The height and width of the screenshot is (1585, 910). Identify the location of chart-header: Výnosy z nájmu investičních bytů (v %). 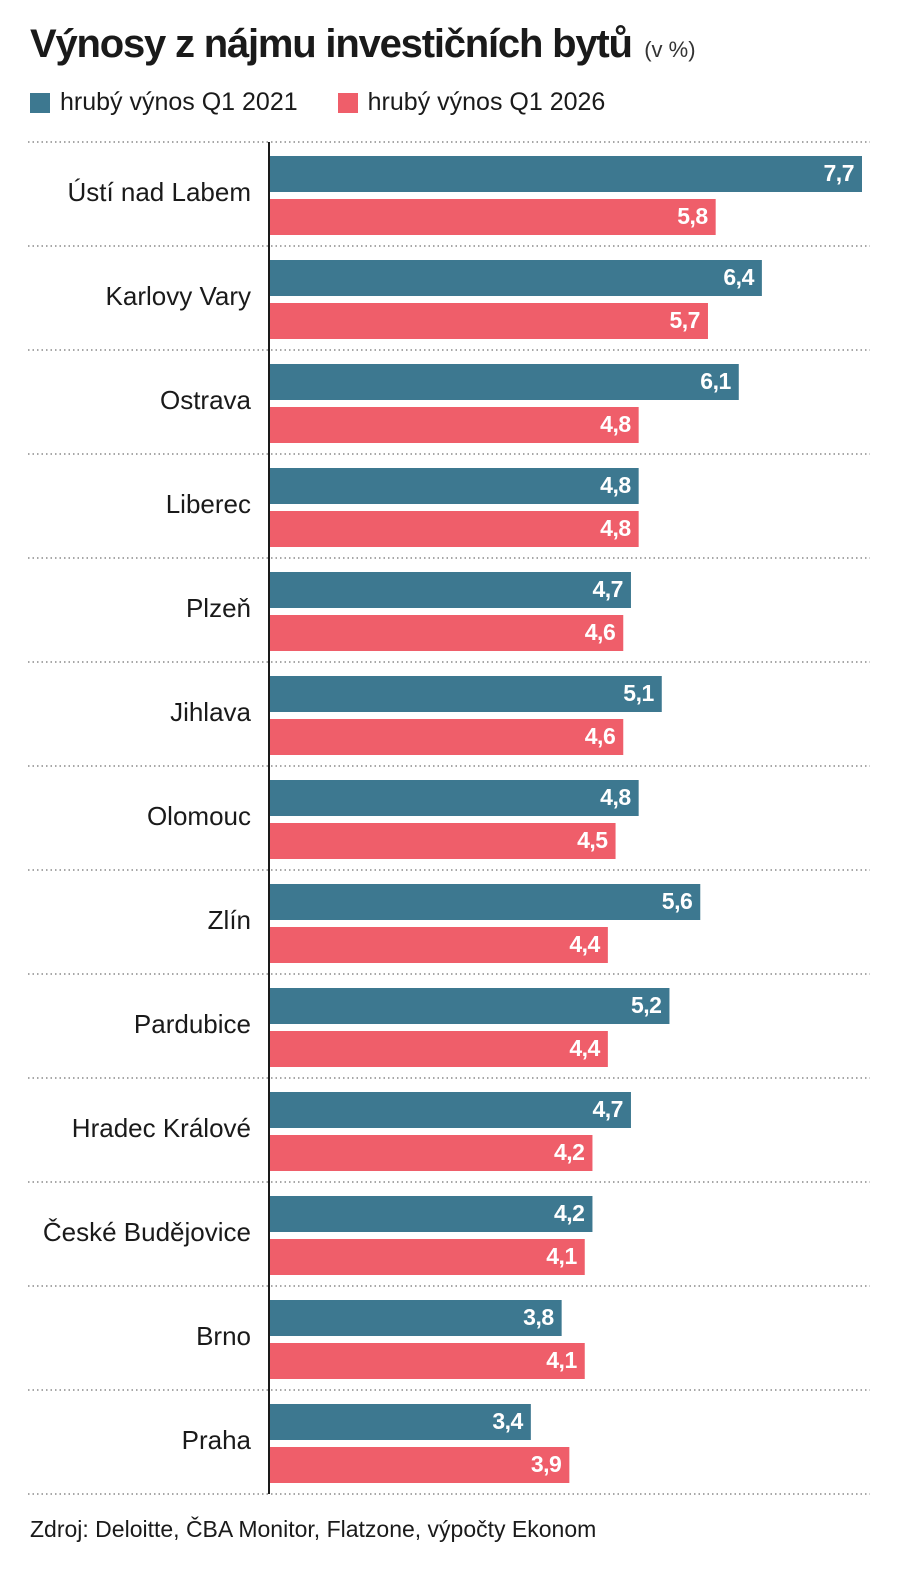
(363, 44).